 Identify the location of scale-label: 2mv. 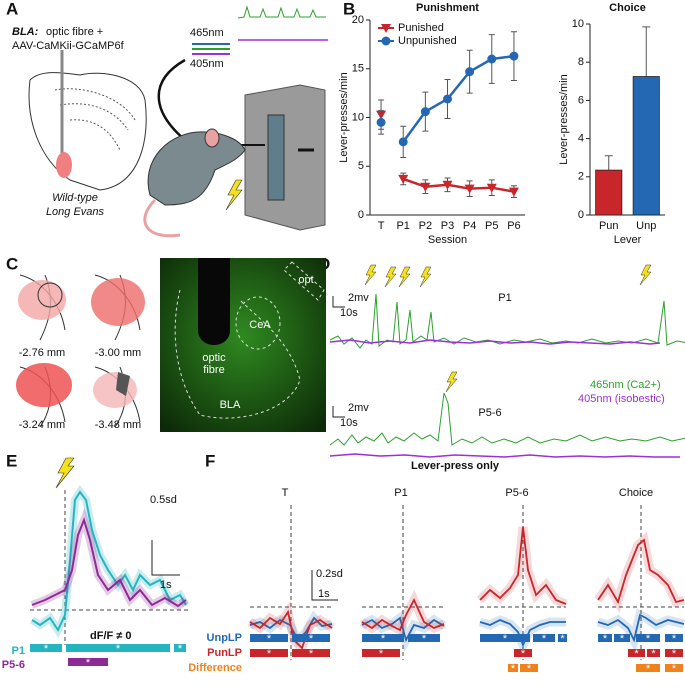
(358, 408).